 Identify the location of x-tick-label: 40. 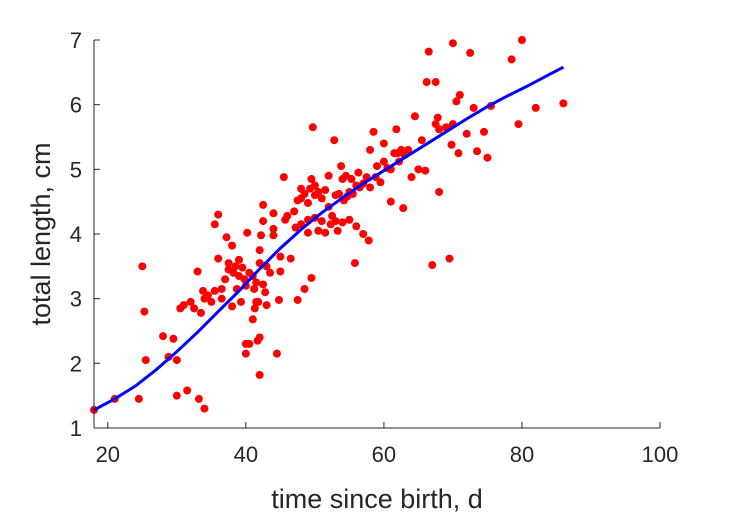
(246, 454).